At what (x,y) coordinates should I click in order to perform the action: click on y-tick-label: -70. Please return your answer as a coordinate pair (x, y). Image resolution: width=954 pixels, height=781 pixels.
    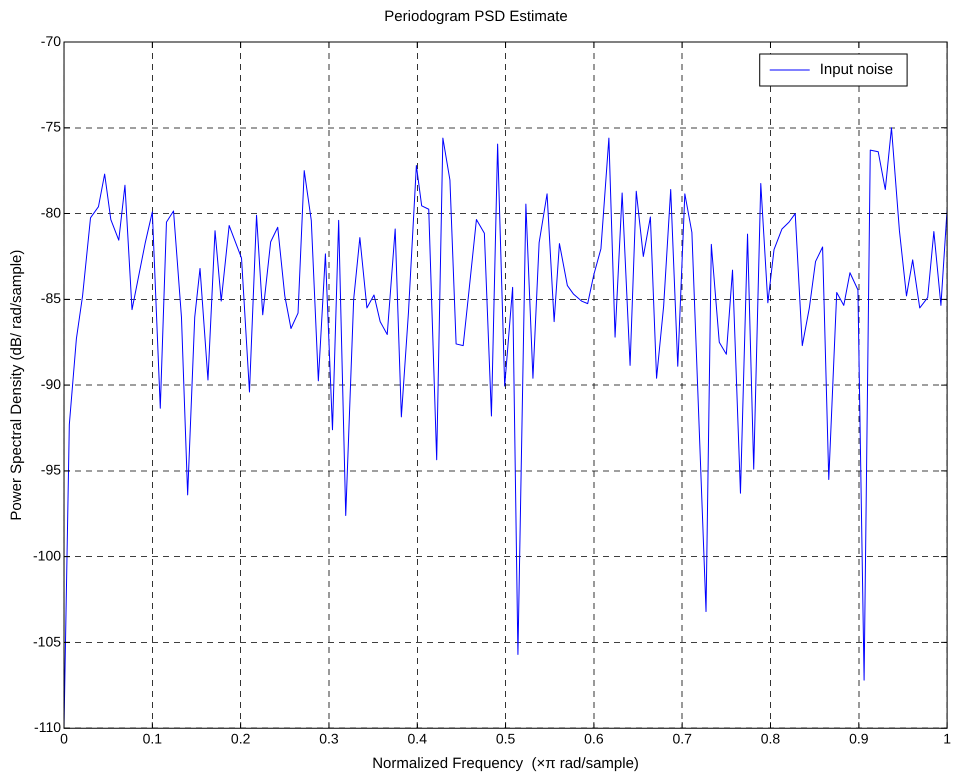
    Looking at the image, I should click on (51, 40).